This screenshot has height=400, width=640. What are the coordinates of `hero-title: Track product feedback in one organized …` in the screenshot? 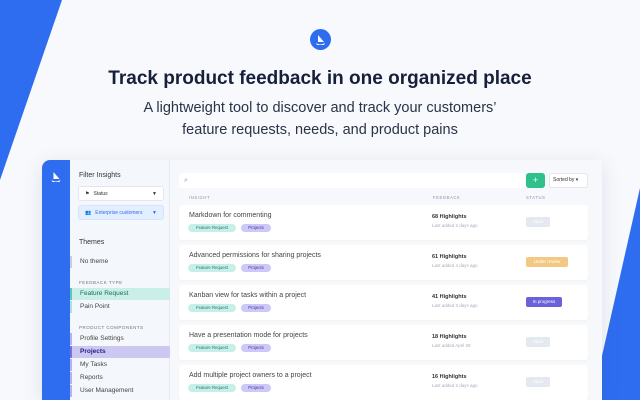 It's located at (320, 78).